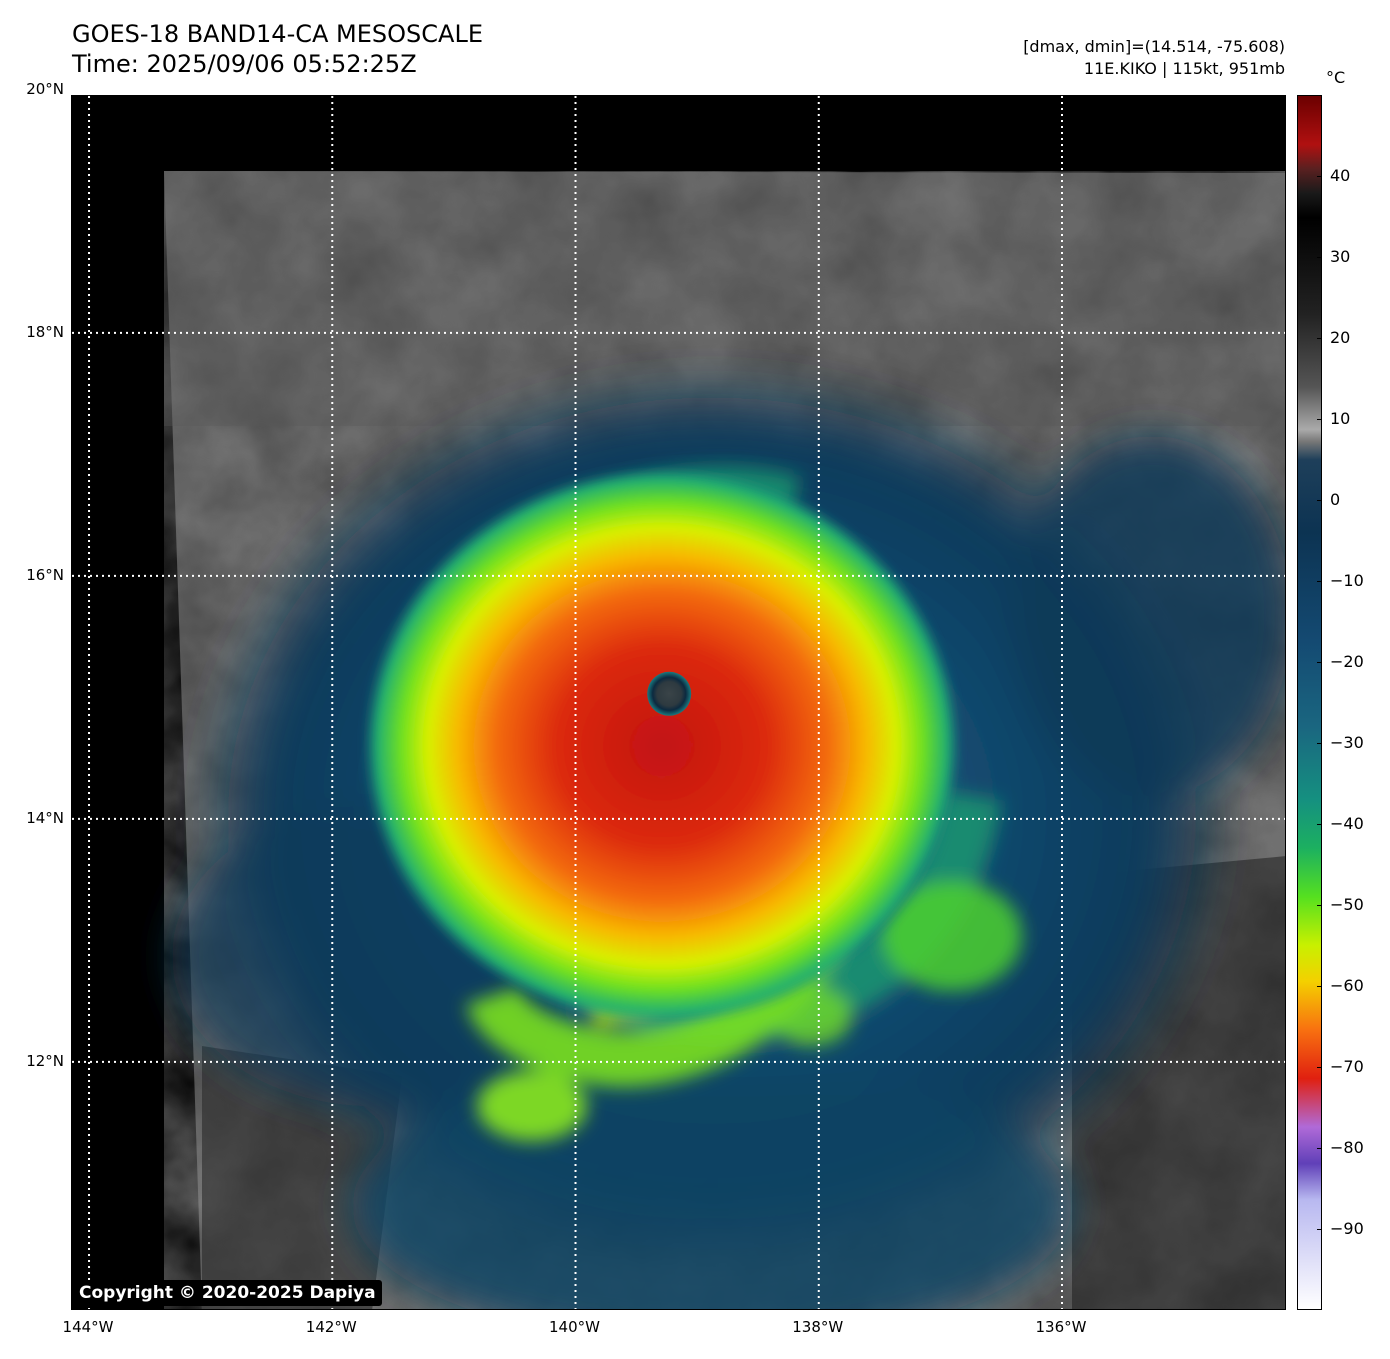  What do you see at coordinates (1336, 77) in the screenshot?
I see `colorbar-unit: °C` at bounding box center [1336, 77].